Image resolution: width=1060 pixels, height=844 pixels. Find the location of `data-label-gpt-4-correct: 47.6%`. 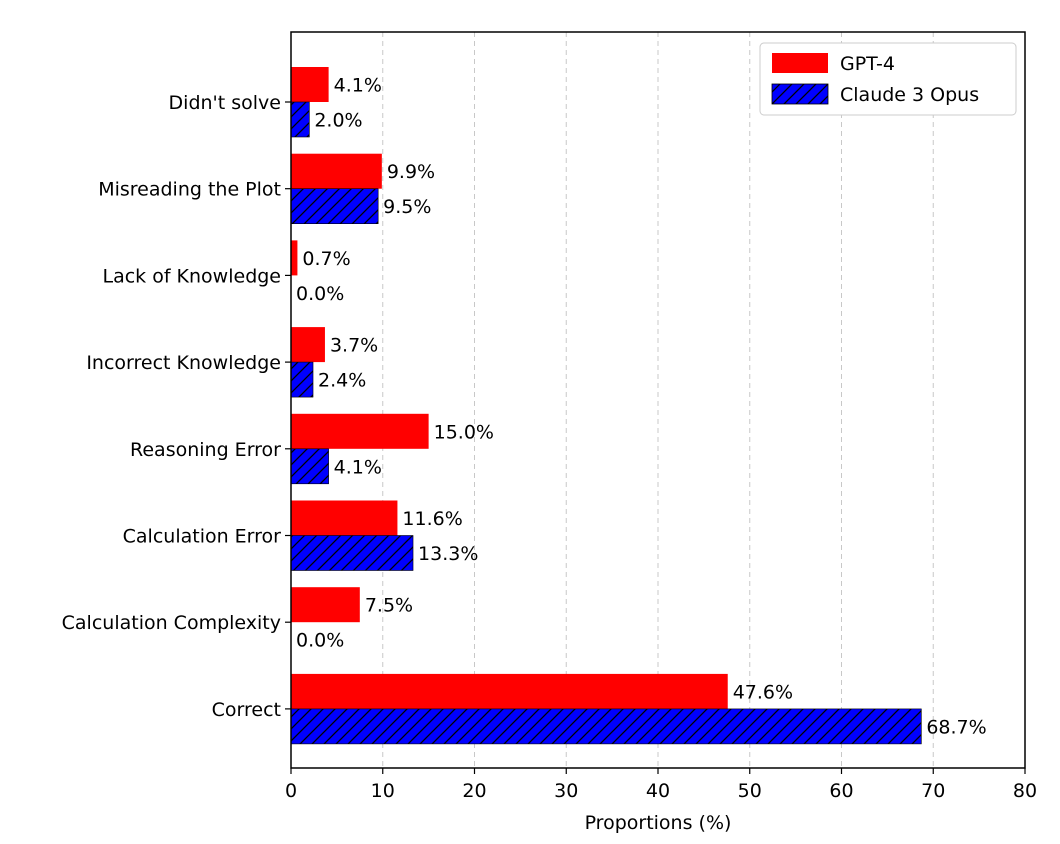

data-label-gpt-4-correct: 47.6% is located at coordinates (763, 692).